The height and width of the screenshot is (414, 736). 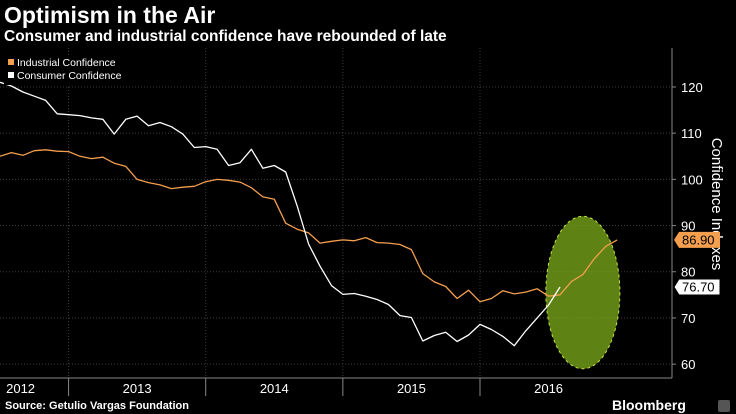 What do you see at coordinates (716, 204) in the screenshot?
I see `y-axis-title: Confidence Indexes` at bounding box center [716, 204].